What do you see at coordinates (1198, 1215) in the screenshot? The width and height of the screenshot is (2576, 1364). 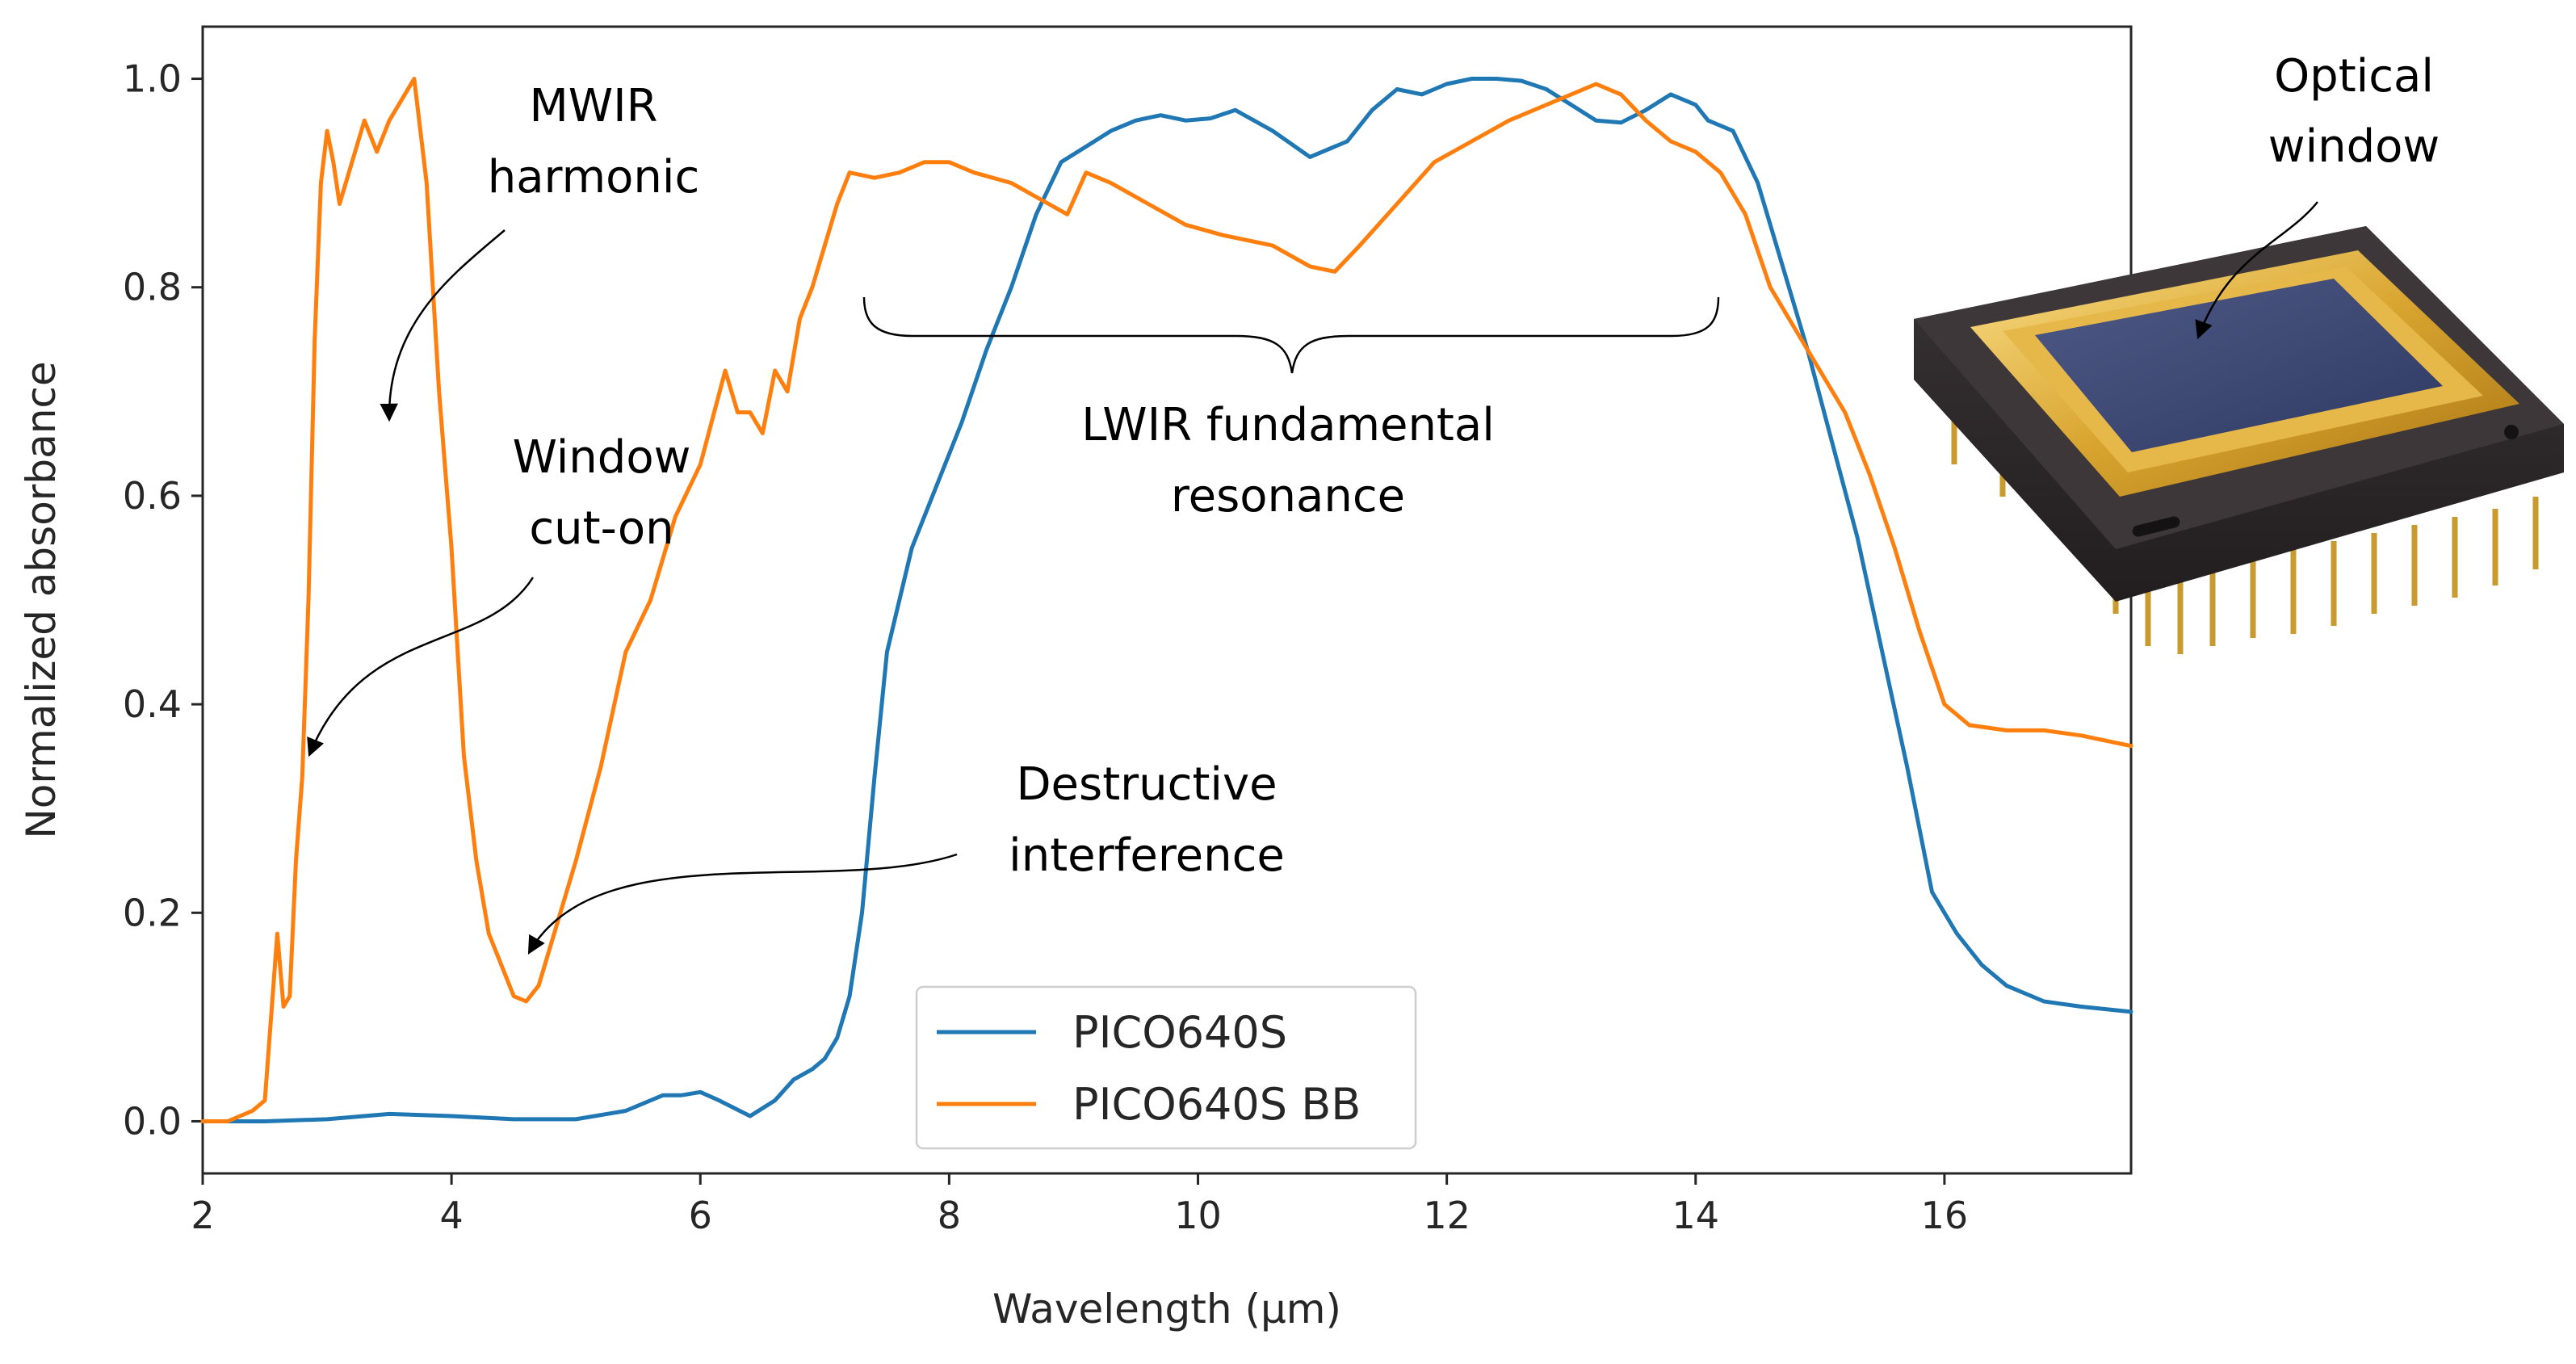 I see `x-tick-label: 10` at bounding box center [1198, 1215].